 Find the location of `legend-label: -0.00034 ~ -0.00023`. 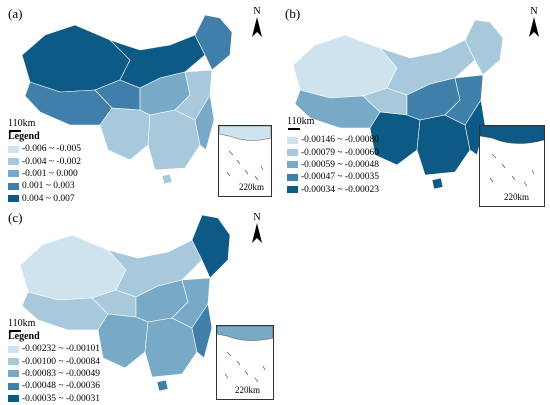

legend-label: -0.00034 ~ -0.00023 is located at coordinates (340, 189).